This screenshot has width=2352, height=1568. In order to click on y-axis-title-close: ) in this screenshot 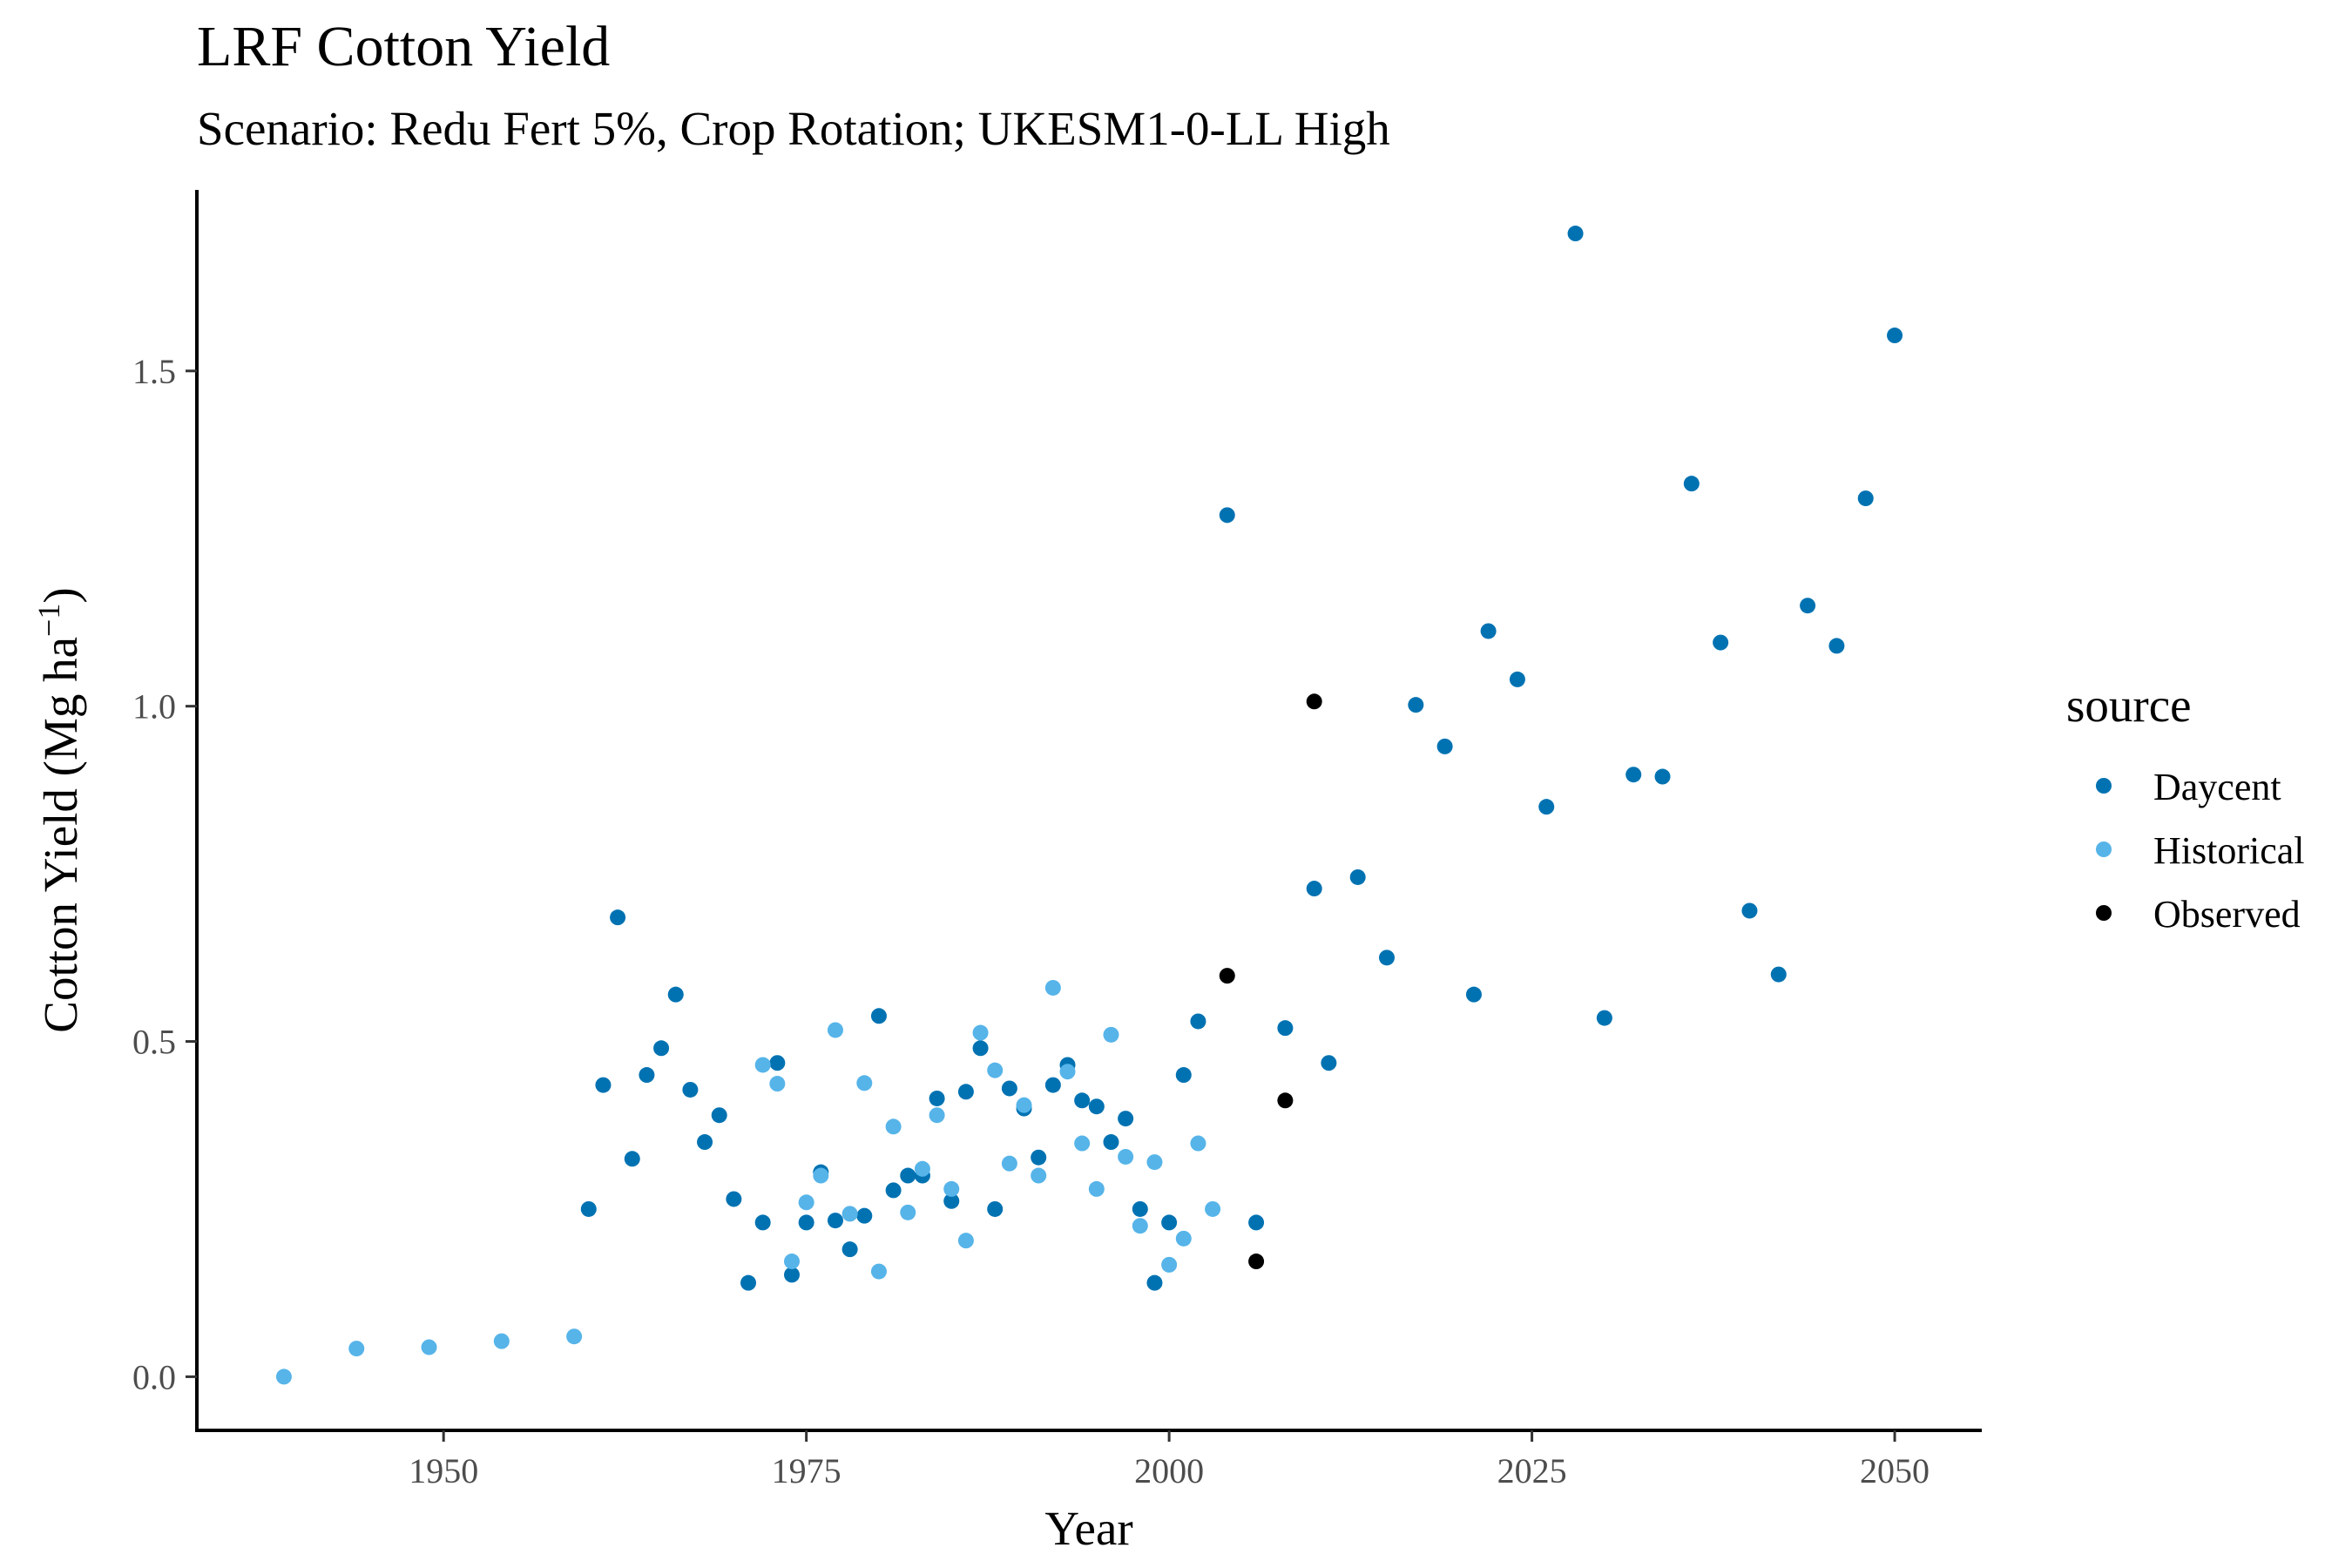, I will do `click(61, 595)`.